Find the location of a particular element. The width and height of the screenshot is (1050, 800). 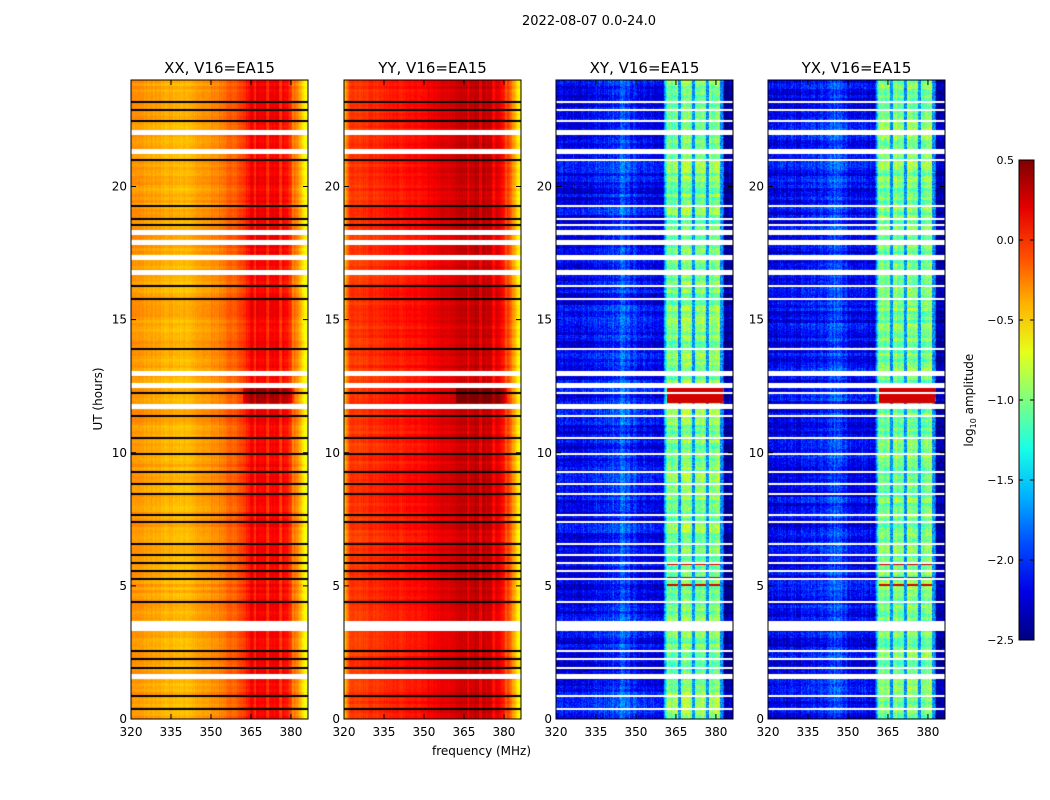

heatmap-xx is located at coordinates (219, 399).